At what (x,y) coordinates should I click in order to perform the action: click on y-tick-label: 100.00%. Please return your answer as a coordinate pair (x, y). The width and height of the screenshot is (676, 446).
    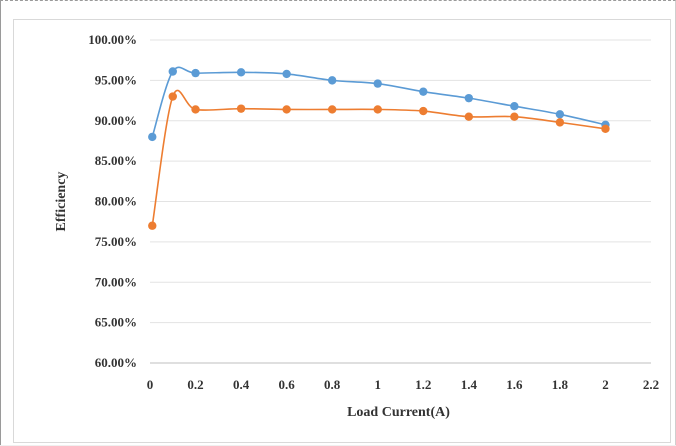
    Looking at the image, I should click on (112, 39).